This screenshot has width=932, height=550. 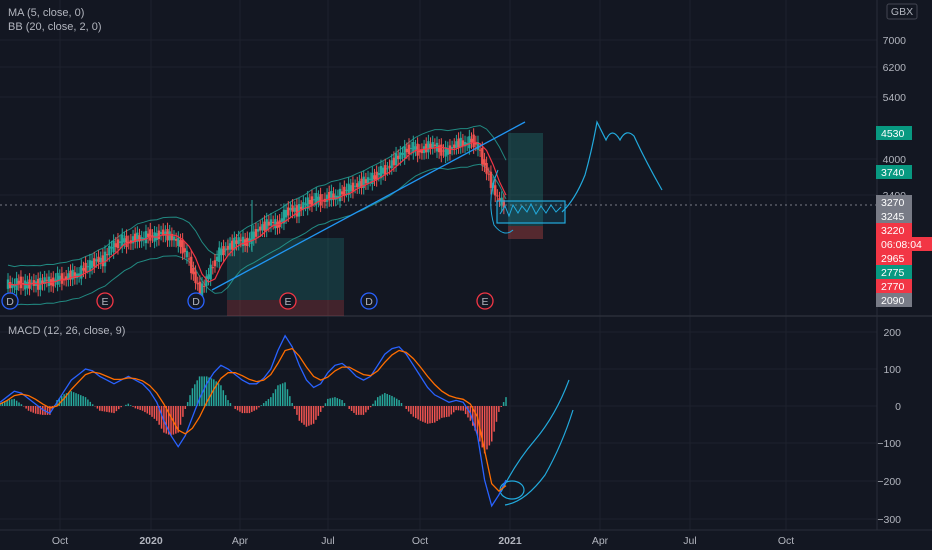 What do you see at coordinates (66, 331) in the screenshot?
I see `legend-macd: MACD (12, 26, close, 9)` at bounding box center [66, 331].